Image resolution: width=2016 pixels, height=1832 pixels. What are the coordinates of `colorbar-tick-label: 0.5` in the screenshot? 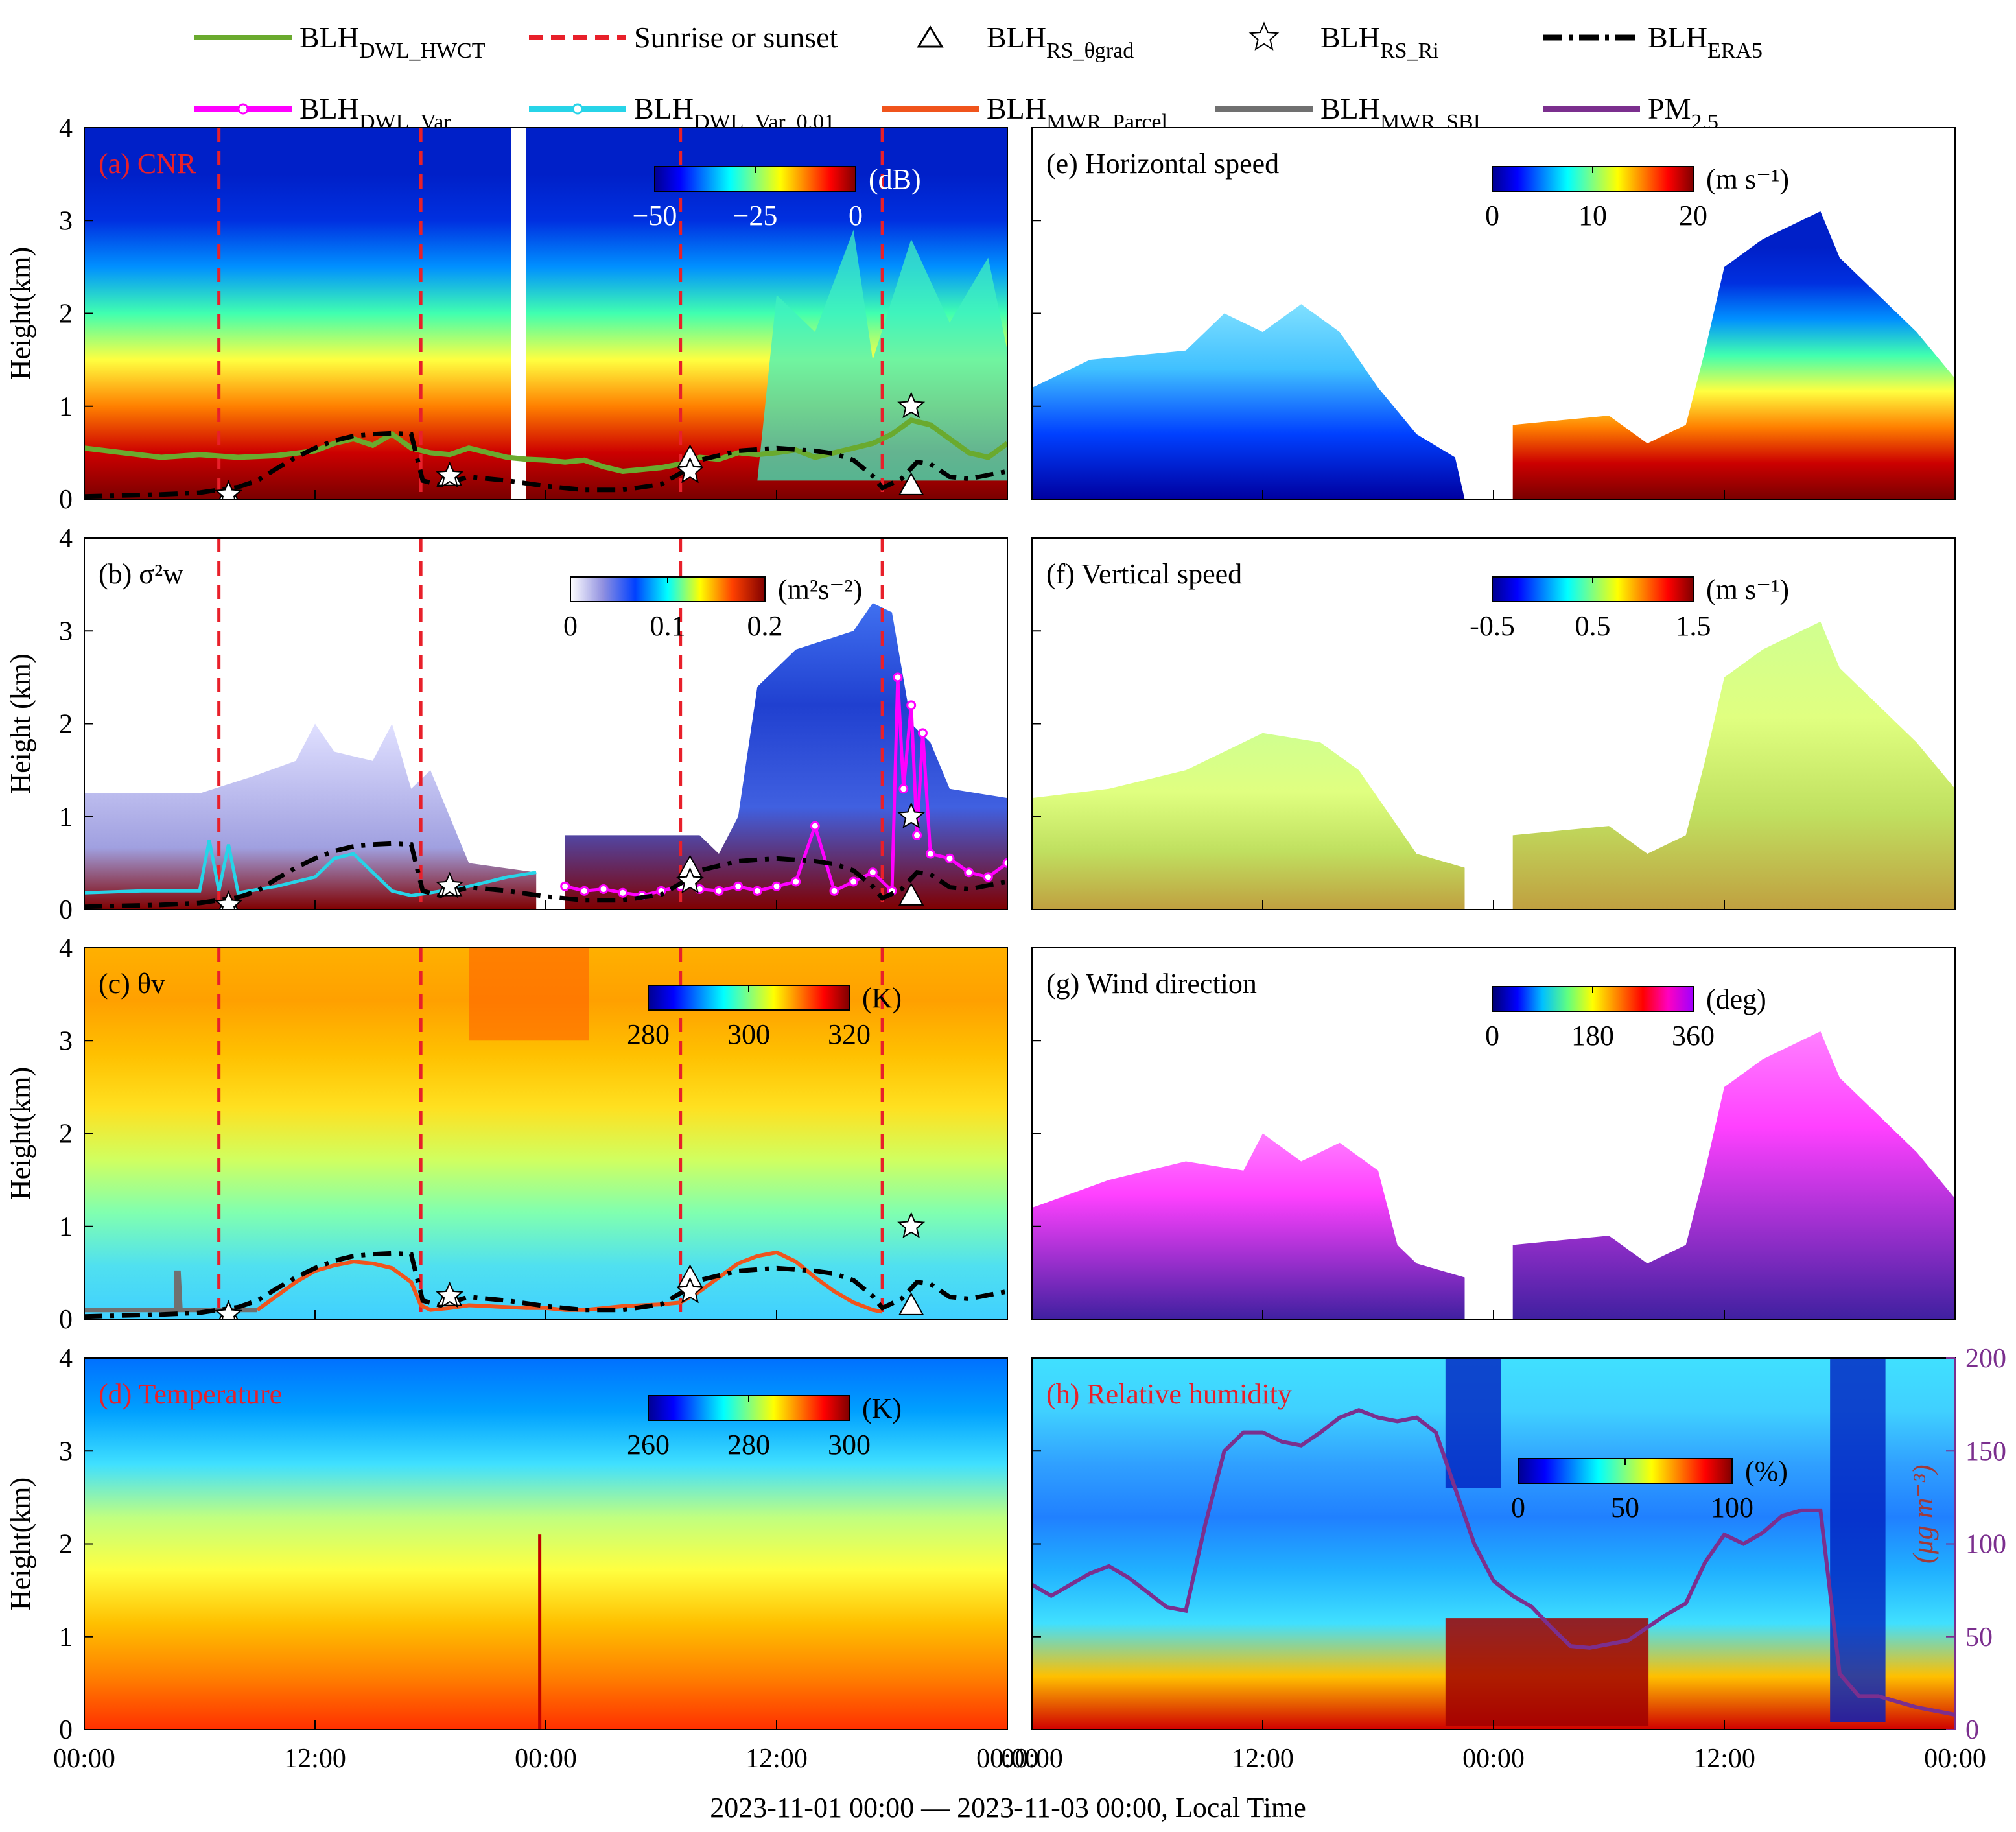 It's located at (1593, 626).